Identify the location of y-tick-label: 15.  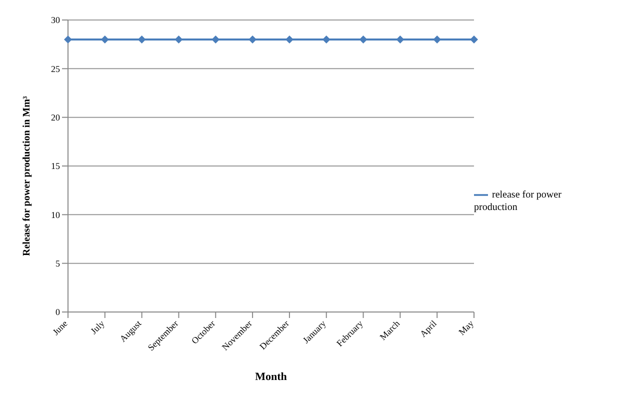
(55, 166).